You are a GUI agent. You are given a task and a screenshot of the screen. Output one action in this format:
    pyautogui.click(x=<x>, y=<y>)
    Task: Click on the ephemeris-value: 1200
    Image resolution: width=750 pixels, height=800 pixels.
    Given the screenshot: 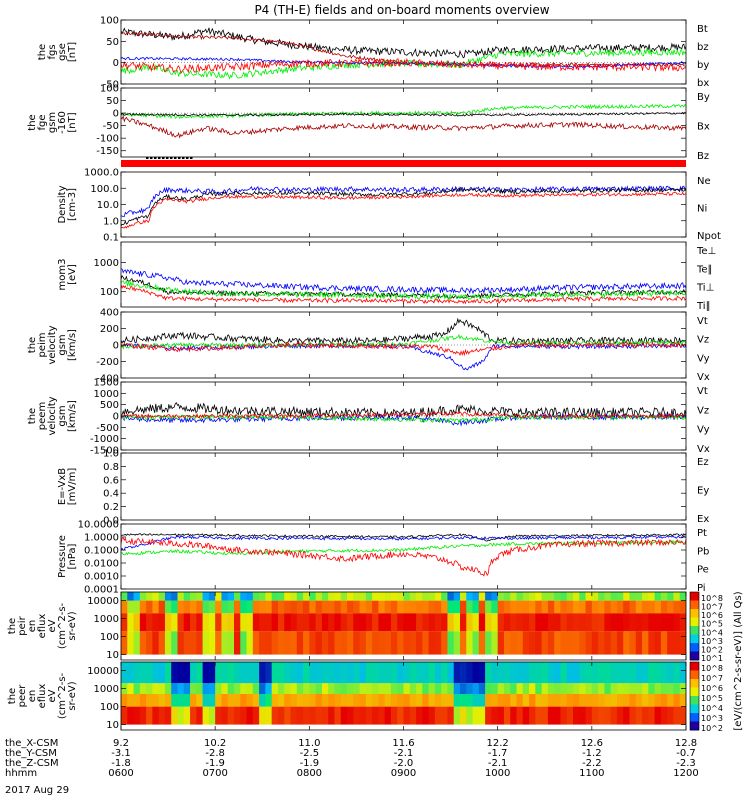 What is the action you would take?
    pyautogui.click(x=685, y=773)
    